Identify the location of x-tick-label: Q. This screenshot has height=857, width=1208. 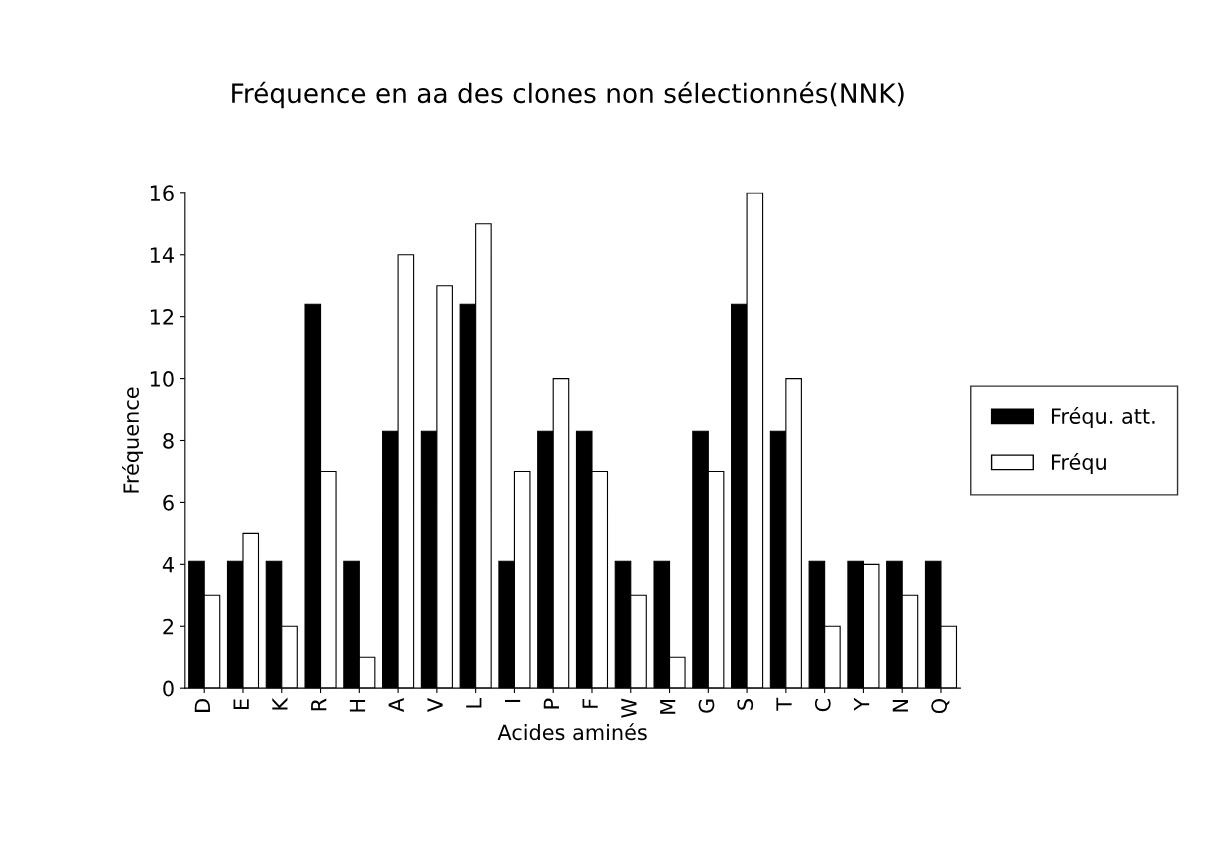
(940, 706).